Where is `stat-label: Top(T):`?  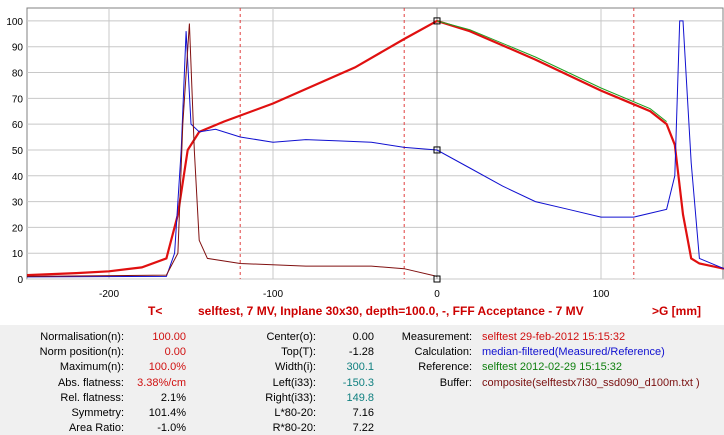
stat-label: Top(T): is located at coordinates (298, 352).